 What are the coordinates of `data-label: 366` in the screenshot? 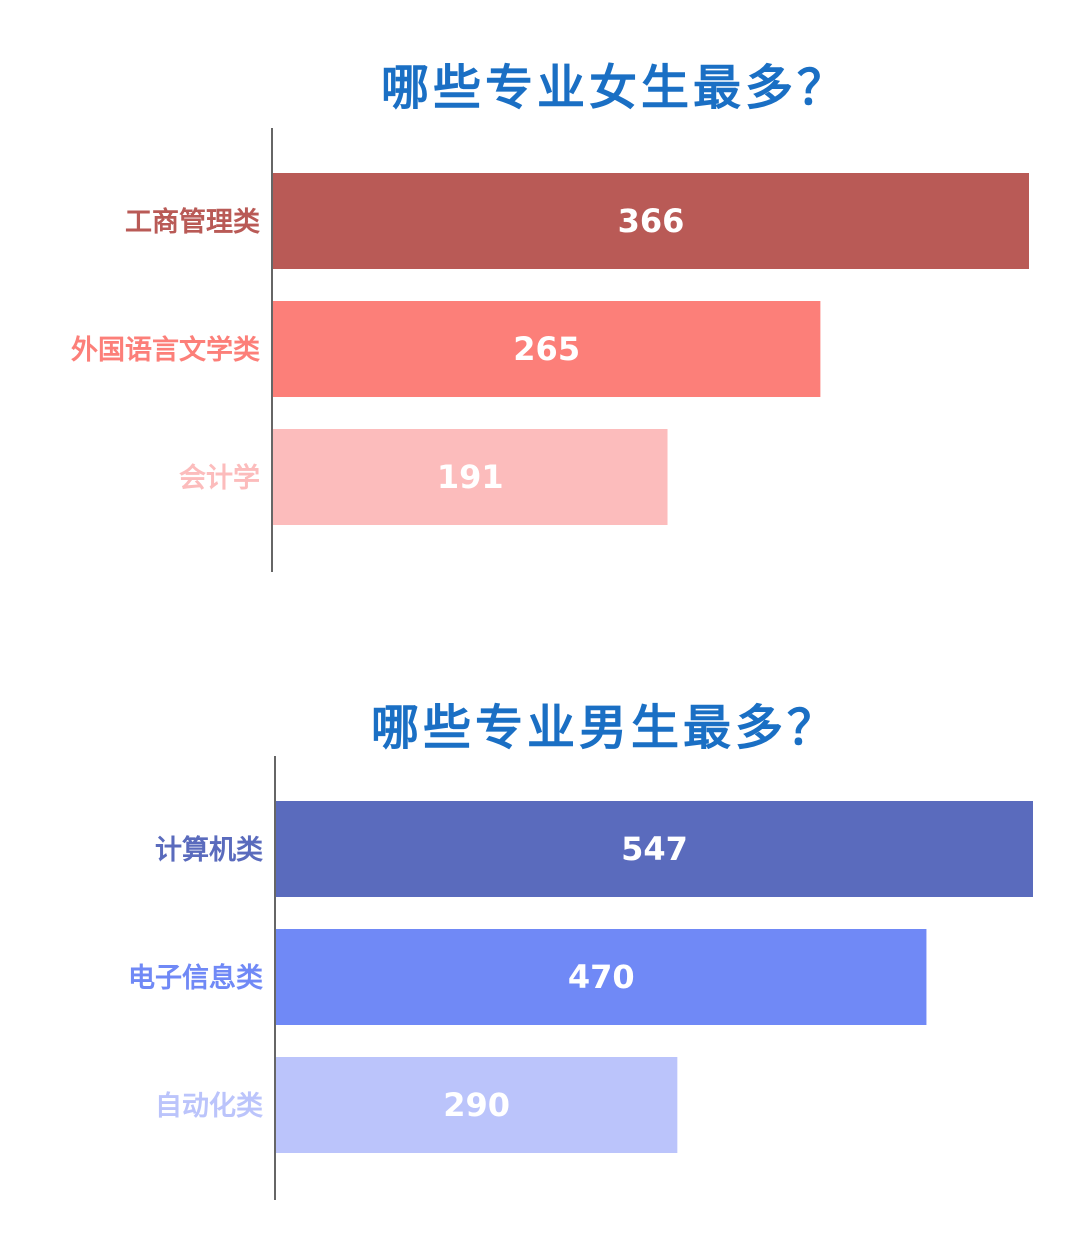 It's located at (651, 221).